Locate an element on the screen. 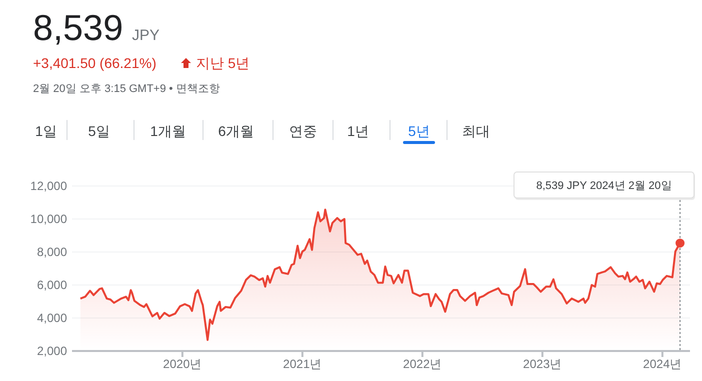  text: 지난 5년 is located at coordinates (223, 63).